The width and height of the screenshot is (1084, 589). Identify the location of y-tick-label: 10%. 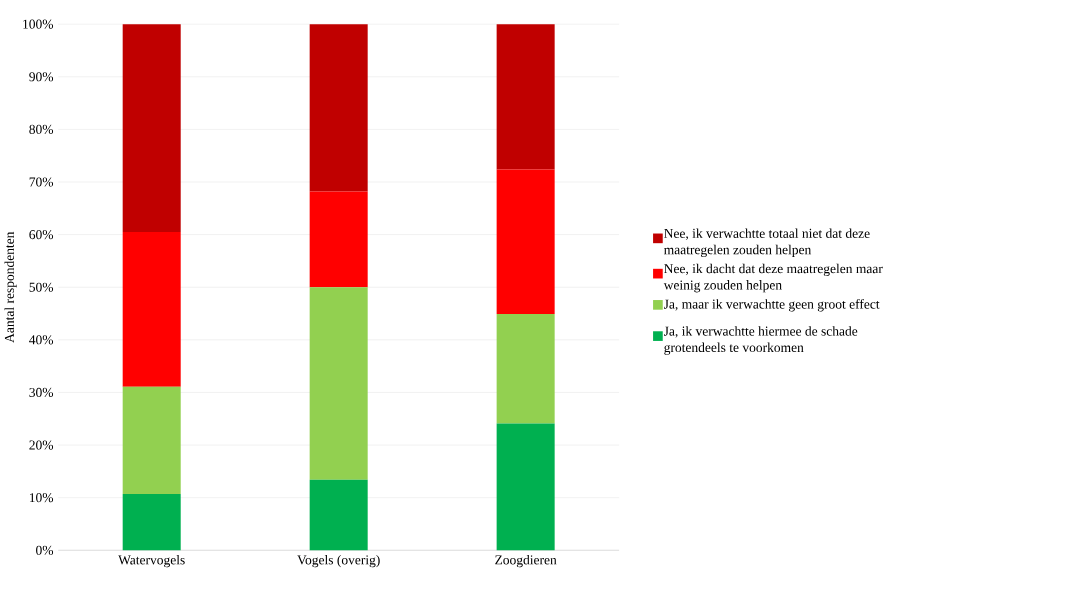
(41, 498).